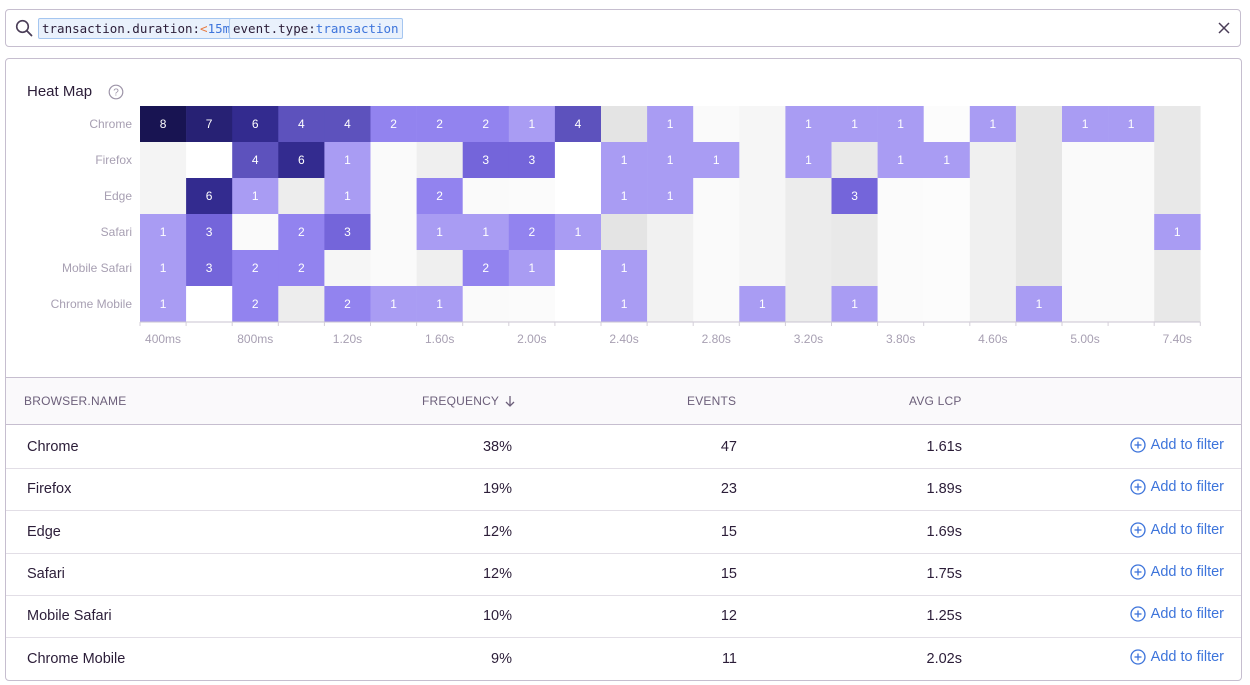 The image size is (1250, 685). What do you see at coordinates (935, 401) in the screenshot?
I see `header-avg-lcp: AVG LCP` at bounding box center [935, 401].